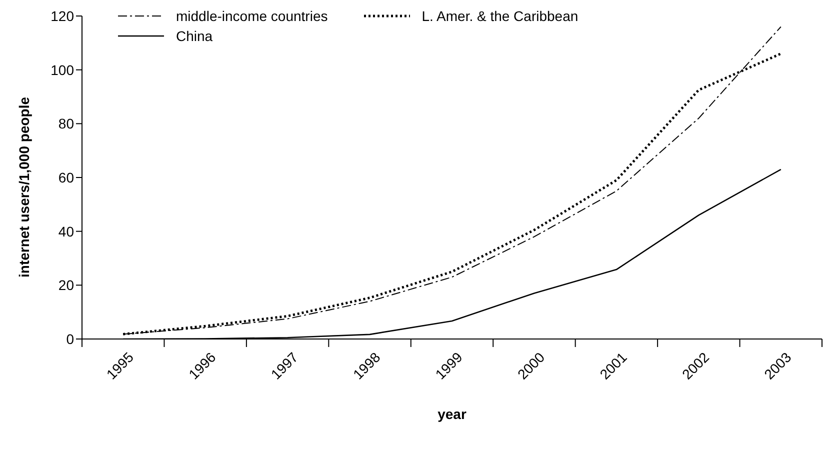 The height and width of the screenshot is (461, 828). I want to click on y-tick-label: 80, so click(66, 124).